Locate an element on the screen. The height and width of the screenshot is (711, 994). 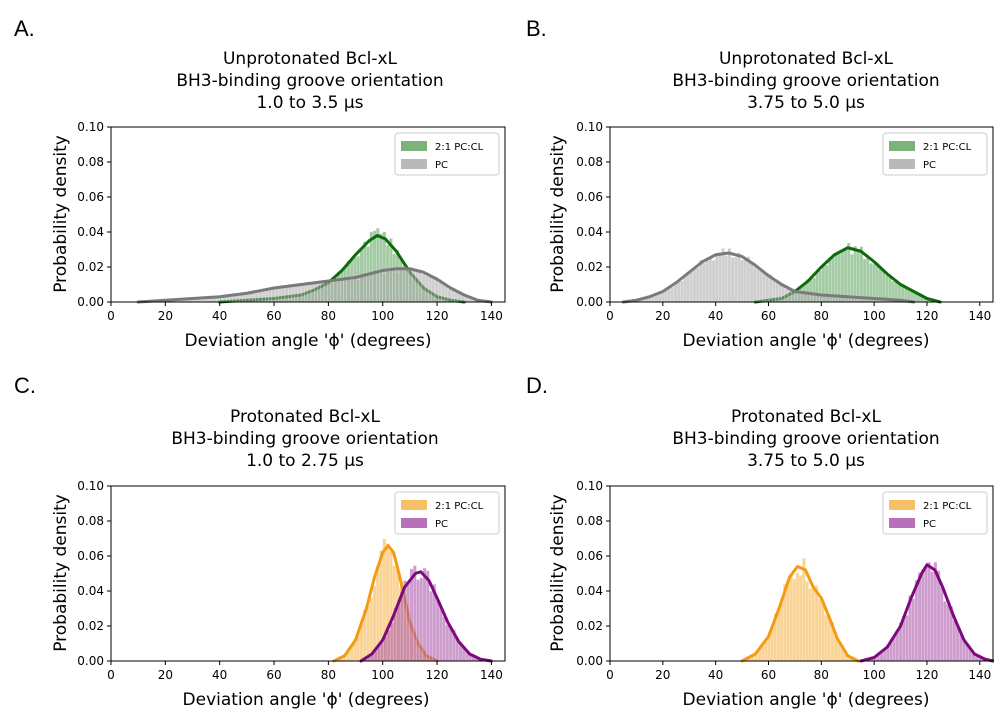
panel-letter: B. is located at coordinates (536, 28).